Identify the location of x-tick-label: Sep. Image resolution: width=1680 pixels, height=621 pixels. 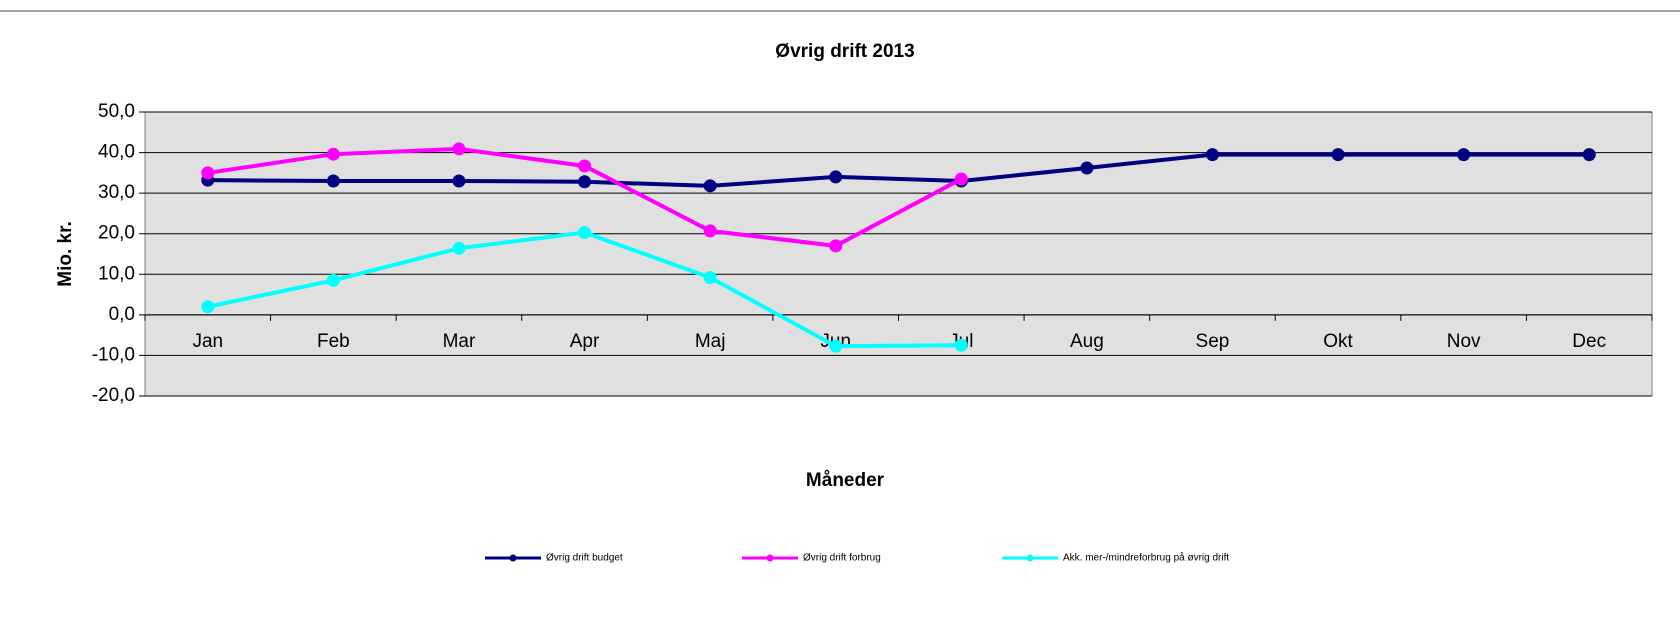
(1213, 341).